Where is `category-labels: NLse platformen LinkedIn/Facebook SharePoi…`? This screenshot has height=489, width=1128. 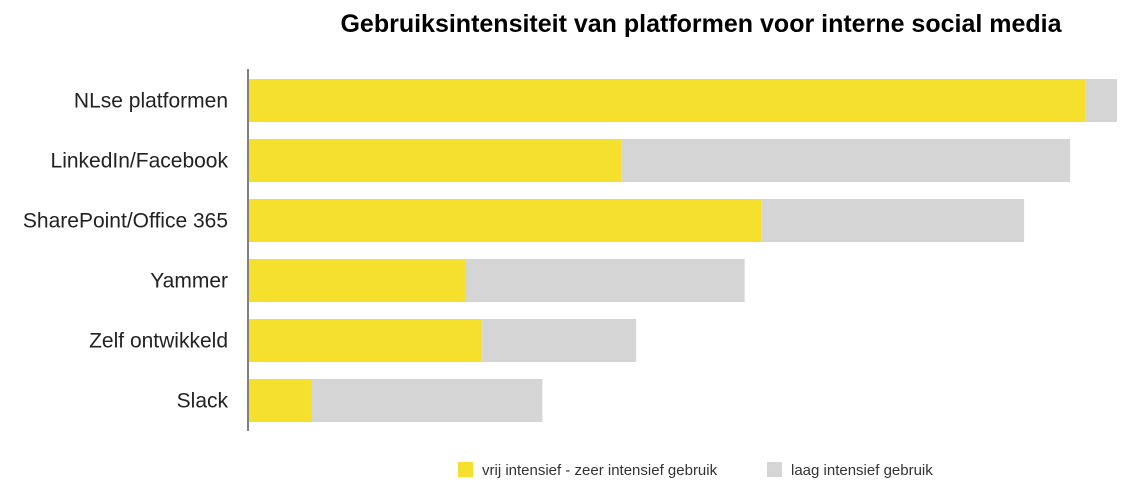 category-labels: NLse platformen LinkedIn/Facebook SharePoi… is located at coordinates (126, 251).